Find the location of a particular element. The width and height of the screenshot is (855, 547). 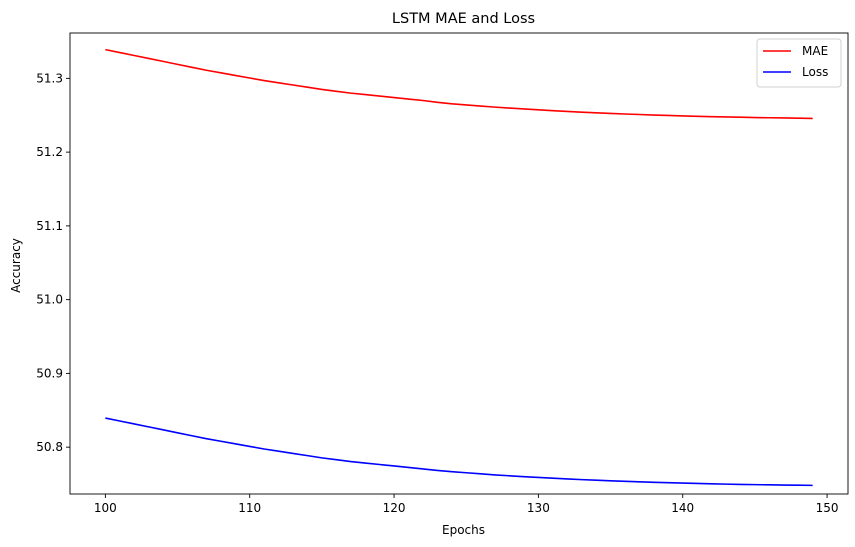

x-tick-label: 140 is located at coordinates (682, 508).